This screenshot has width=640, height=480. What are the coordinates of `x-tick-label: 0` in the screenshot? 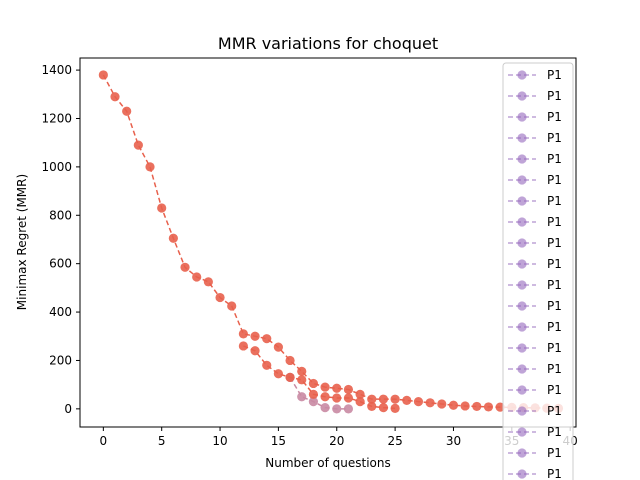 It's located at (104, 441).